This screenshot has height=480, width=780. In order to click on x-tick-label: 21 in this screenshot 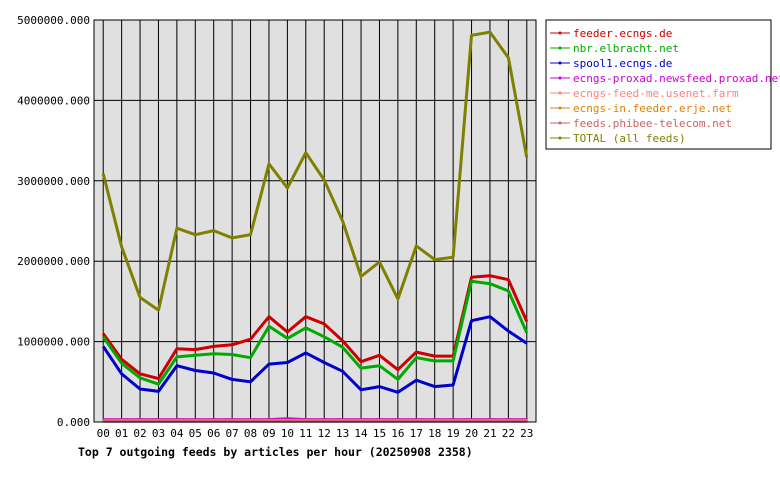, I will do `click(489, 433)`.